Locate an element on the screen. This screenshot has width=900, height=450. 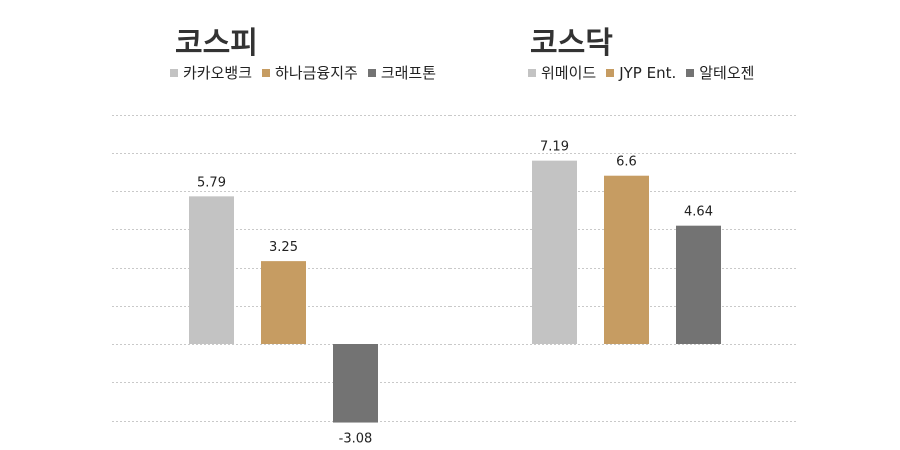
legend-item-wemade: 위메이드 is located at coordinates (562, 72).